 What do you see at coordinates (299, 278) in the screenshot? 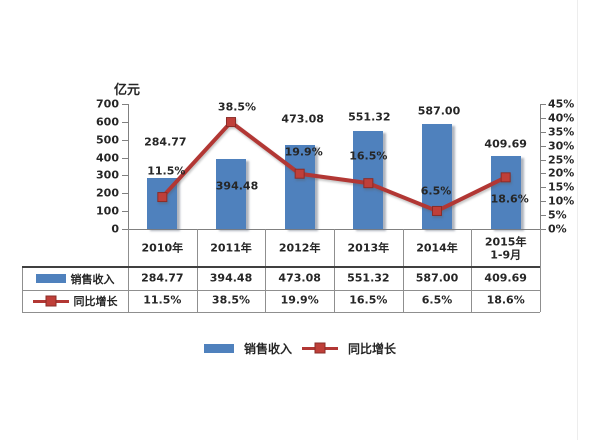
I see `table-cell: 473.08` at bounding box center [299, 278].